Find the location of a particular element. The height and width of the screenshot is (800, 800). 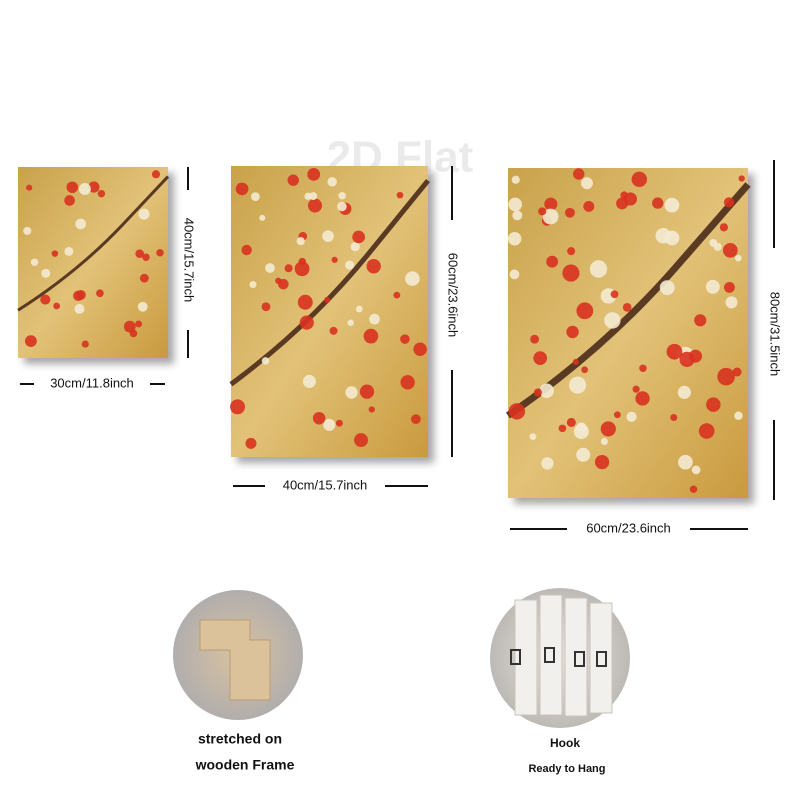

height-label: 60cm/23.6inch is located at coordinates (453, 295).